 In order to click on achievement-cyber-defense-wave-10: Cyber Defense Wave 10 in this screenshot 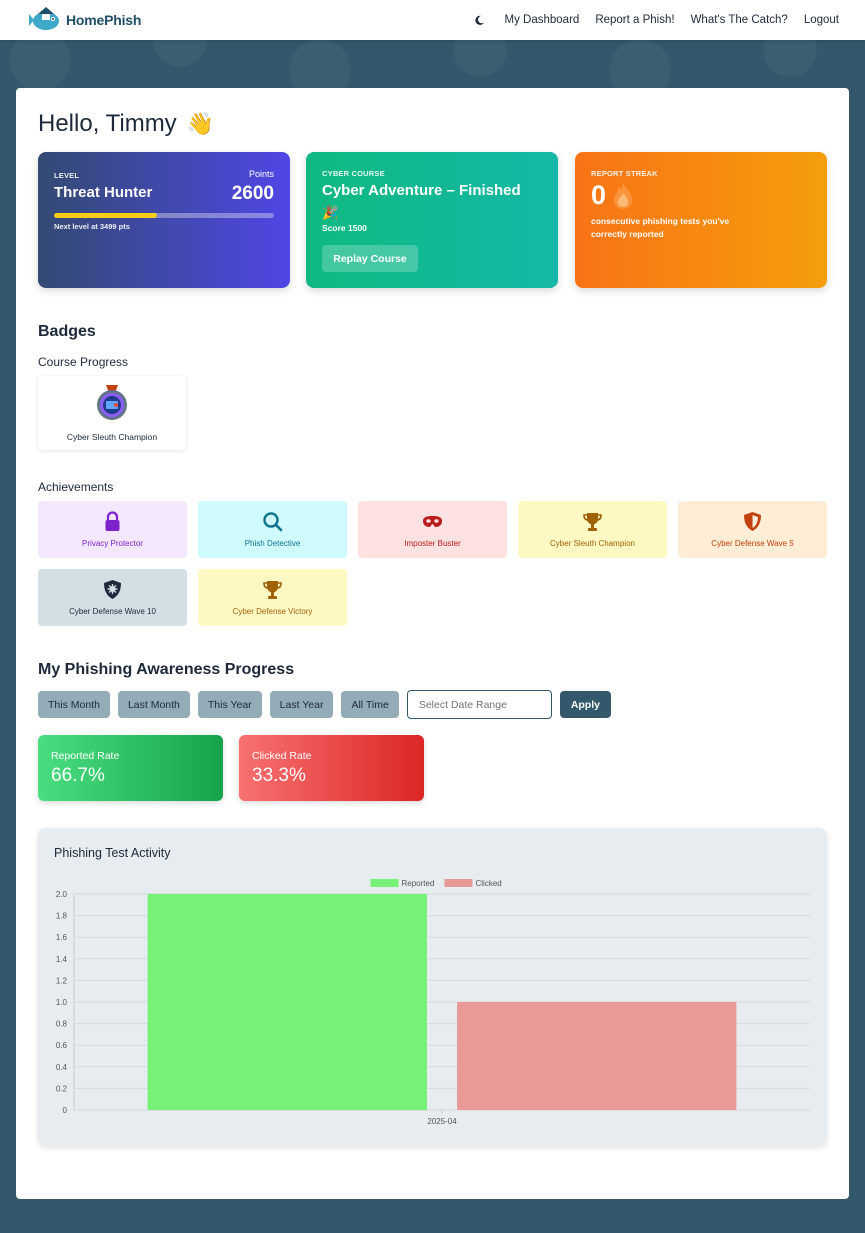, I will do `click(112, 597)`.